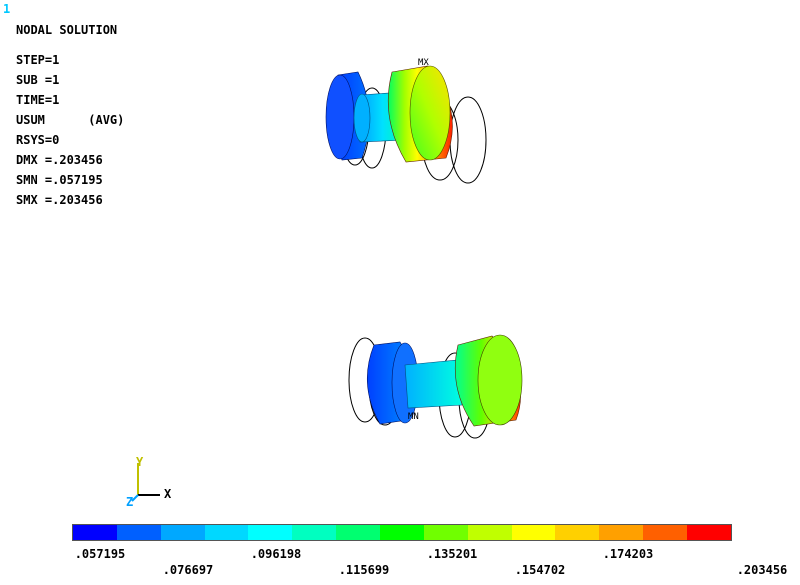 The width and height of the screenshot is (800, 585). Describe the element at coordinates (540, 570) in the screenshot. I see `legend-value: .154702` at that location.